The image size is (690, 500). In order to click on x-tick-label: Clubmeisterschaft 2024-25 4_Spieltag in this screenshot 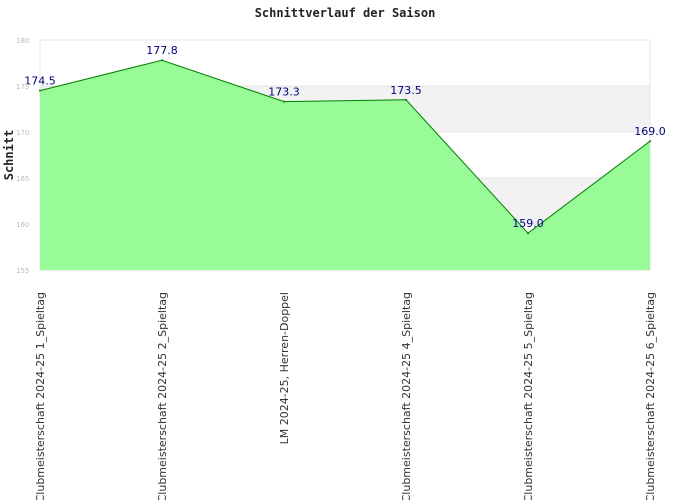, I will do `click(406, 396)`.